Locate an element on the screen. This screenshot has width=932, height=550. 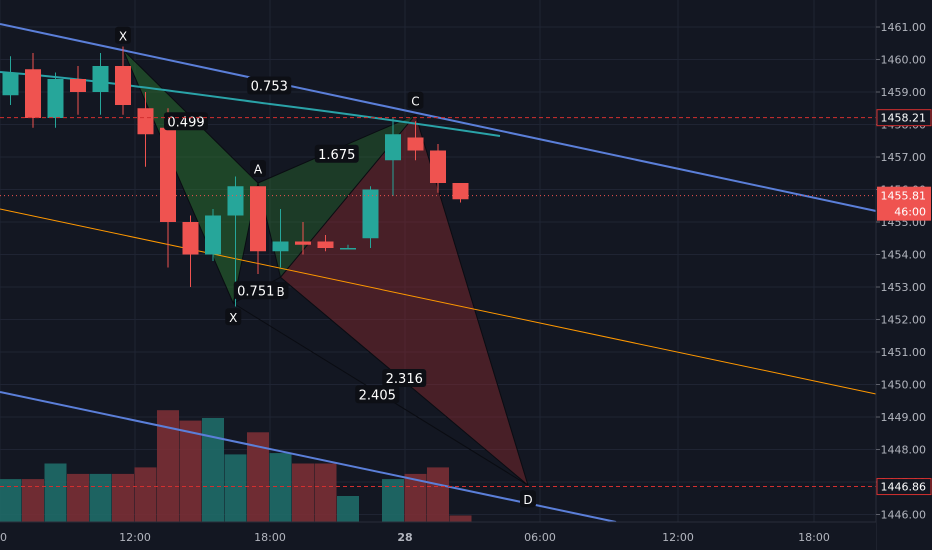
ratio-label: 0.751 is located at coordinates (255, 291).